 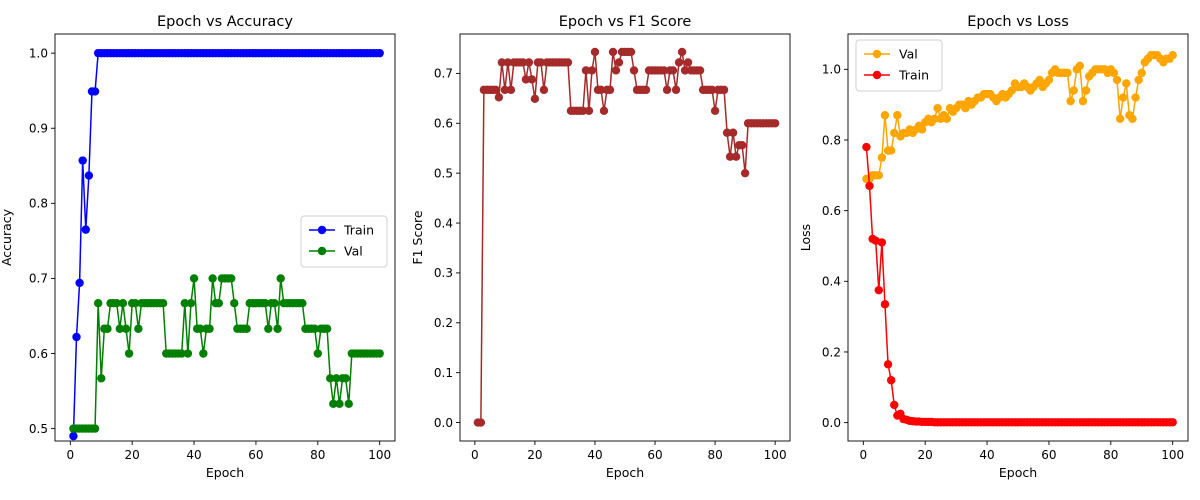 What do you see at coordinates (443, 373) in the screenshot?
I see `y-tick-label: 0.1` at bounding box center [443, 373].